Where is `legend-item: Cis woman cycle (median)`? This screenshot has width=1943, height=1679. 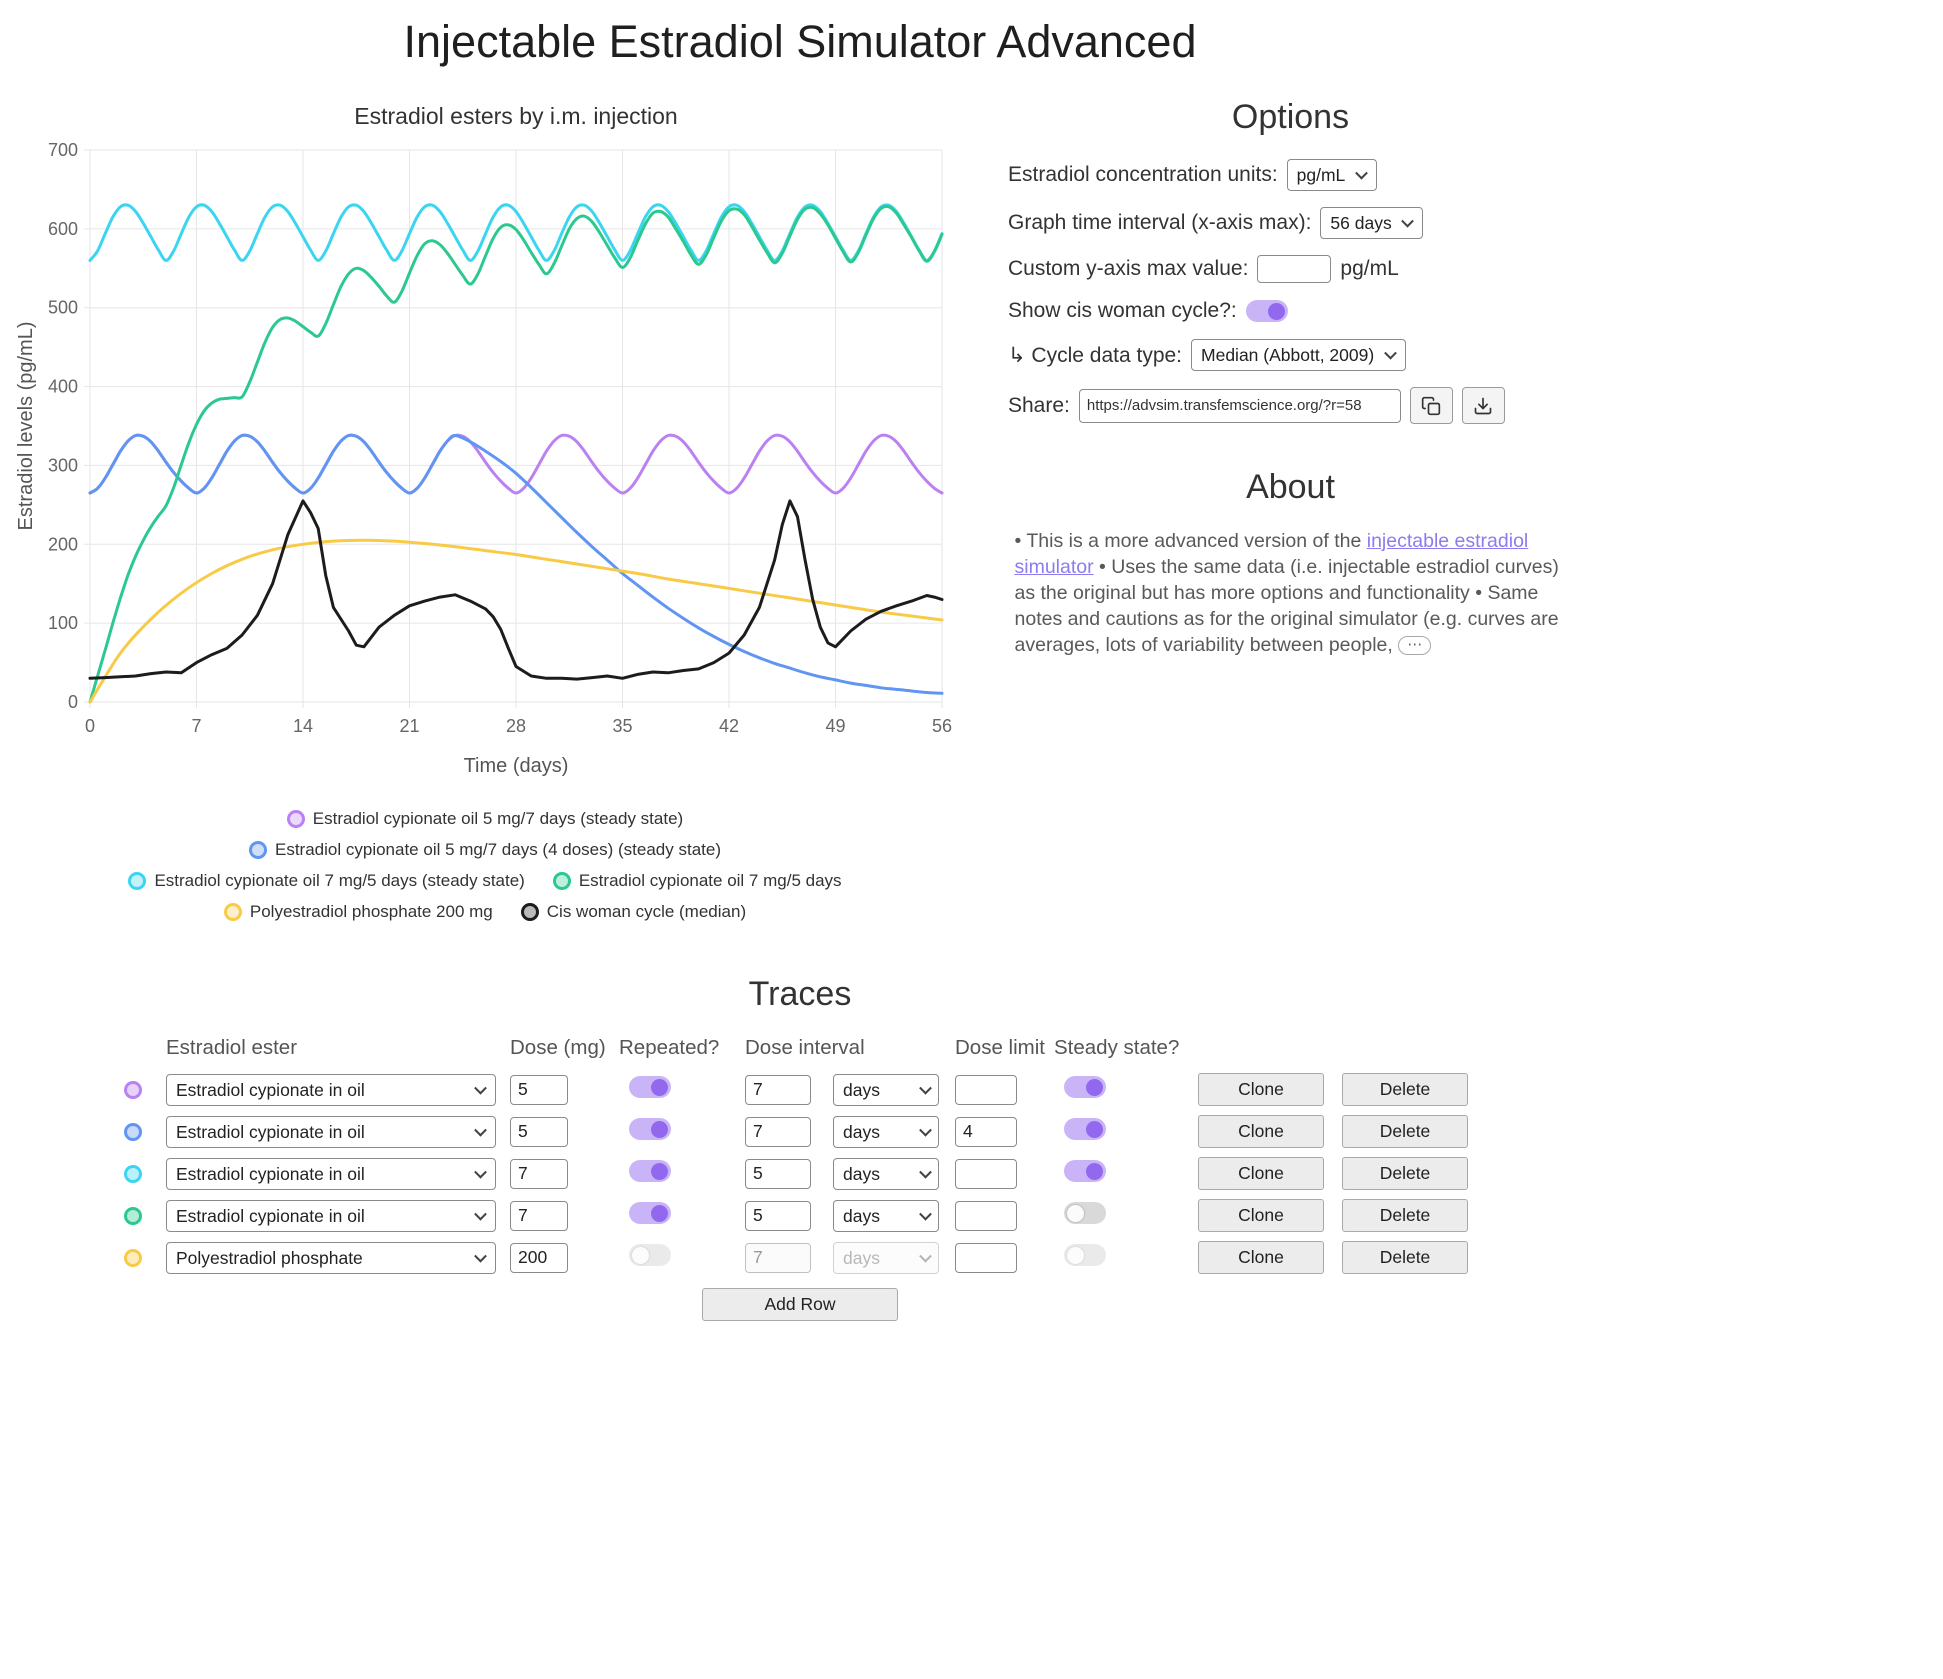
legend-item: Cis woman cycle (median) is located at coordinates (633, 912).